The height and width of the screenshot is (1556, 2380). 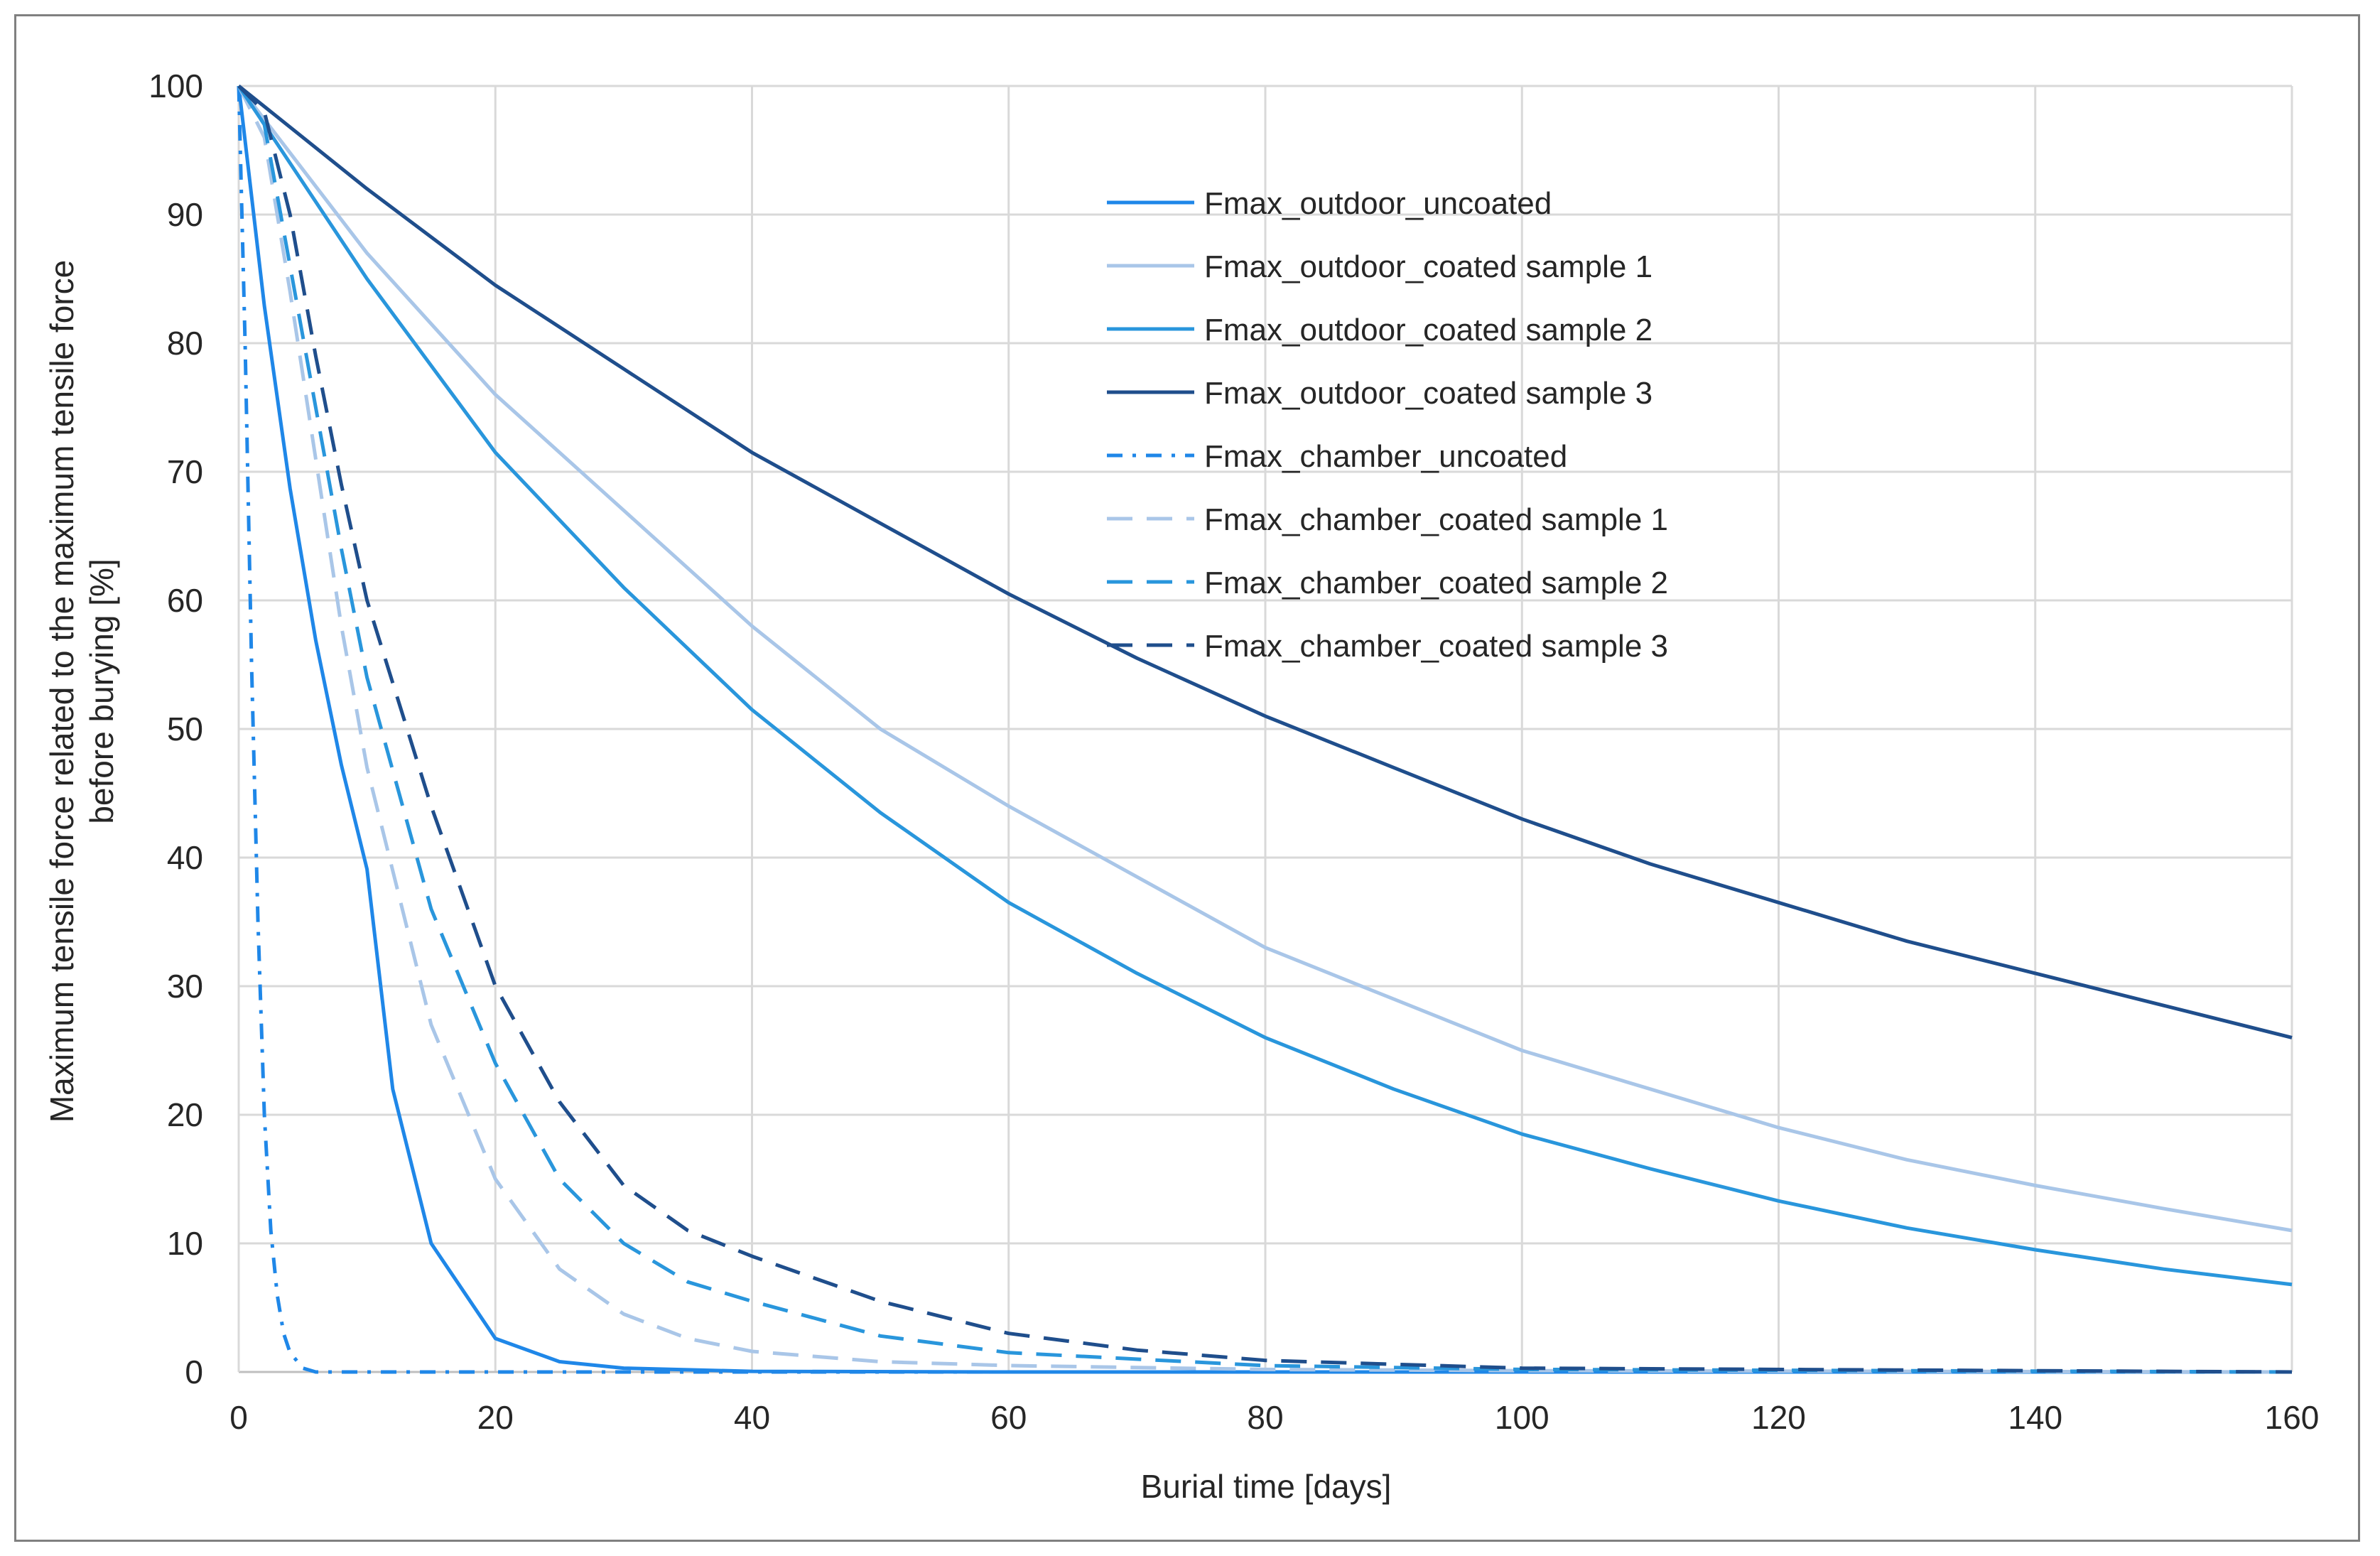 What do you see at coordinates (2293, 1417) in the screenshot?
I see `x-tick-label: 160` at bounding box center [2293, 1417].